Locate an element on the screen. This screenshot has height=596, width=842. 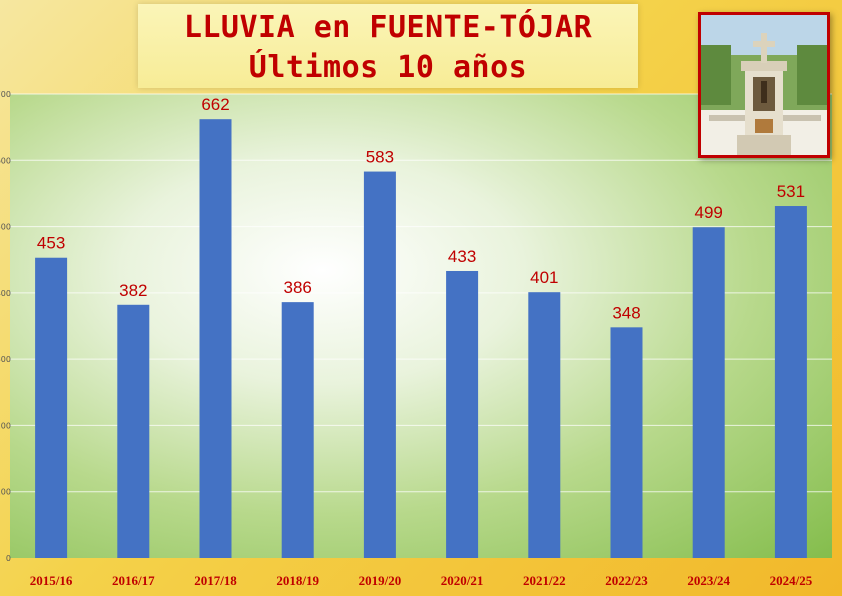
data-label: 453 is located at coordinates (51, 243).